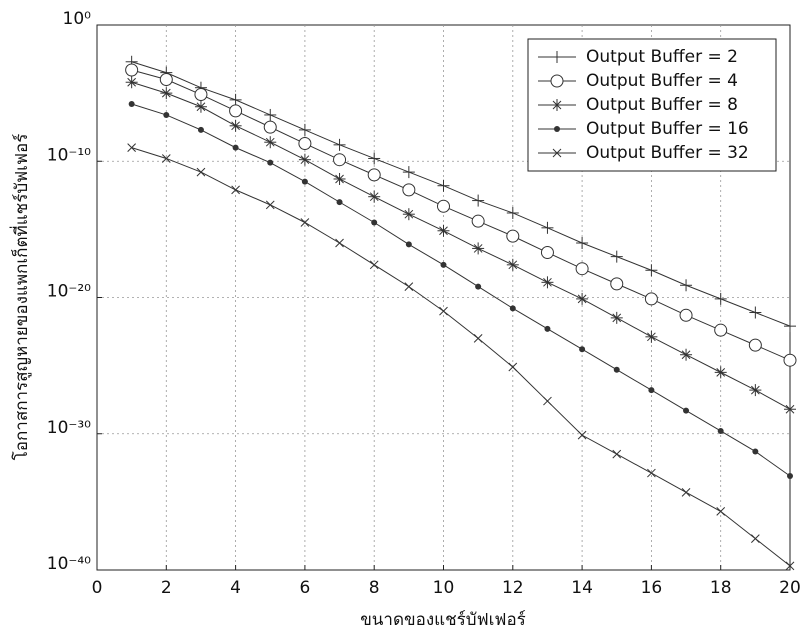 The image size is (803, 635). I want to click on y-tick-label: 10⁻¹⁰, so click(69, 155).